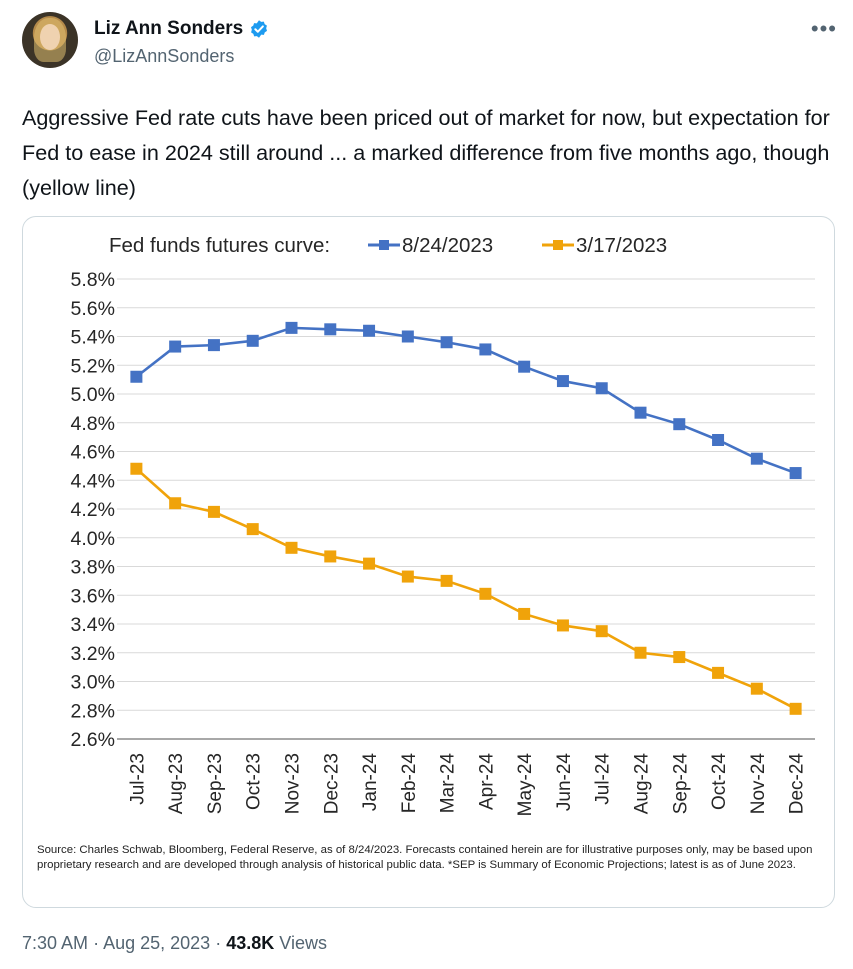  I want to click on y-tick-label: 3.8%, so click(93, 568).